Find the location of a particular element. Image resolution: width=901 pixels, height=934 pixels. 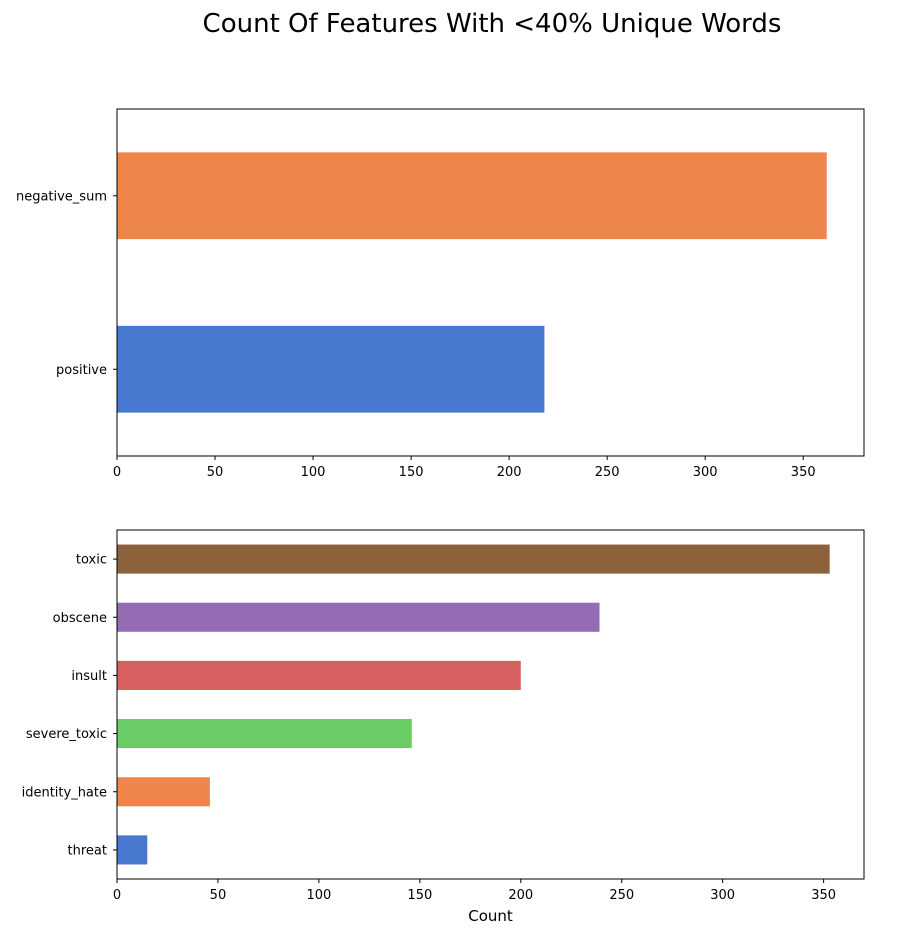

y-tick-label: negative_sum is located at coordinates (61, 196).